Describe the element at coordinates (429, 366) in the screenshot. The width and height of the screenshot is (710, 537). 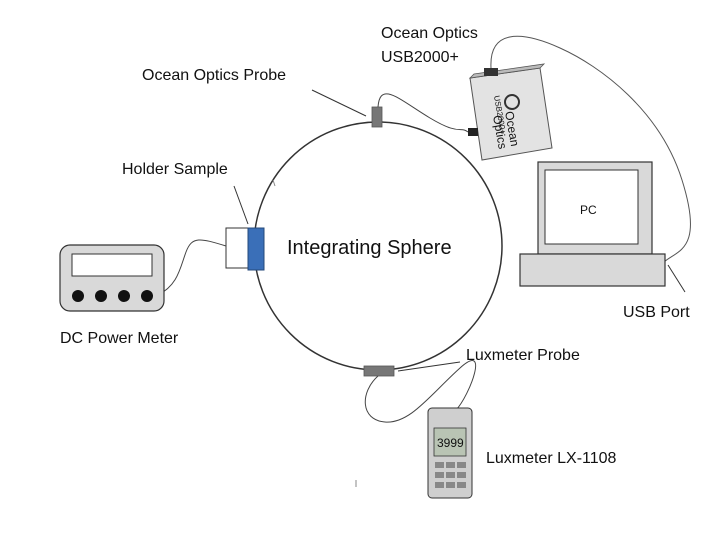
I see `luxmeter-probe-pointer` at that location.